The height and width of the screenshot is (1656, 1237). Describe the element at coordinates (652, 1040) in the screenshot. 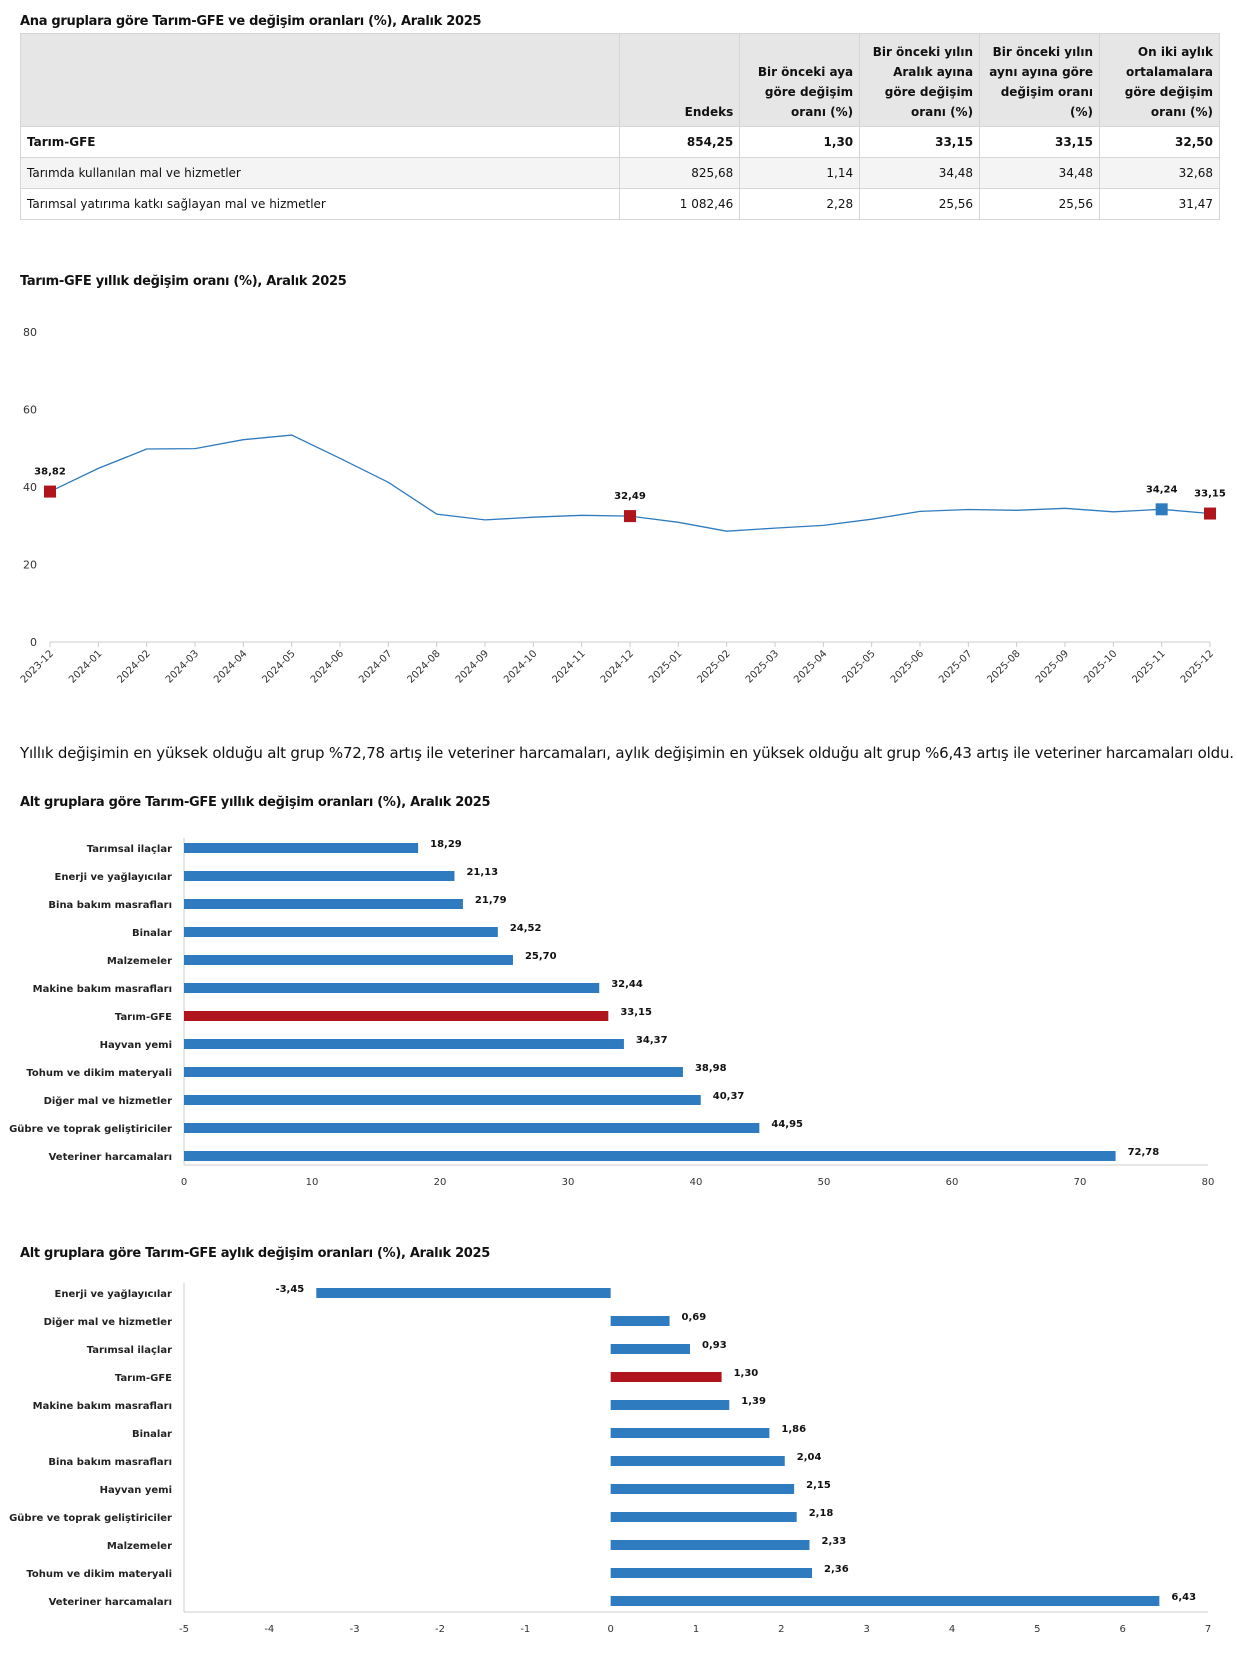

I see `data-label: 34,37` at that location.